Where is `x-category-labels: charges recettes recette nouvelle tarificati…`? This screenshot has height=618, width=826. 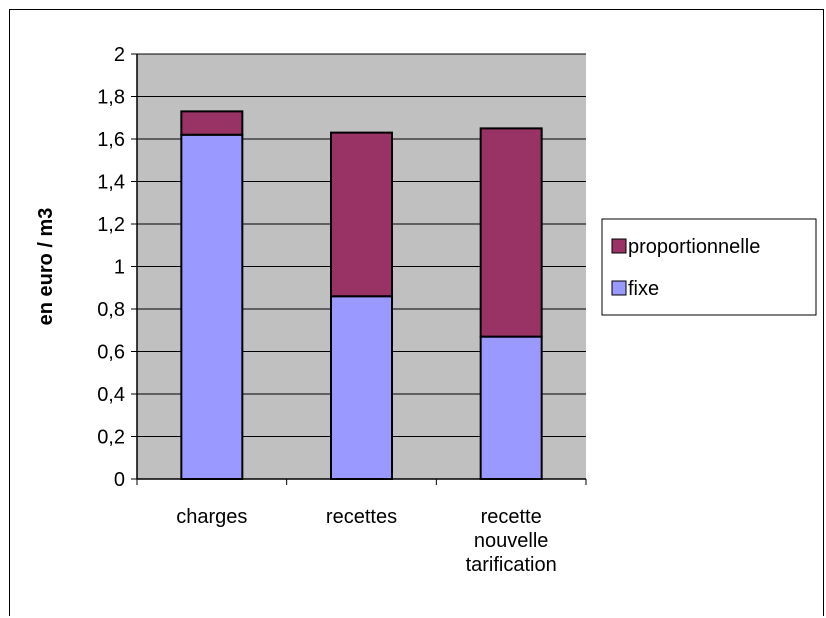 x-category-labels: charges recettes recette nouvelle tarificati… is located at coordinates (366, 541).